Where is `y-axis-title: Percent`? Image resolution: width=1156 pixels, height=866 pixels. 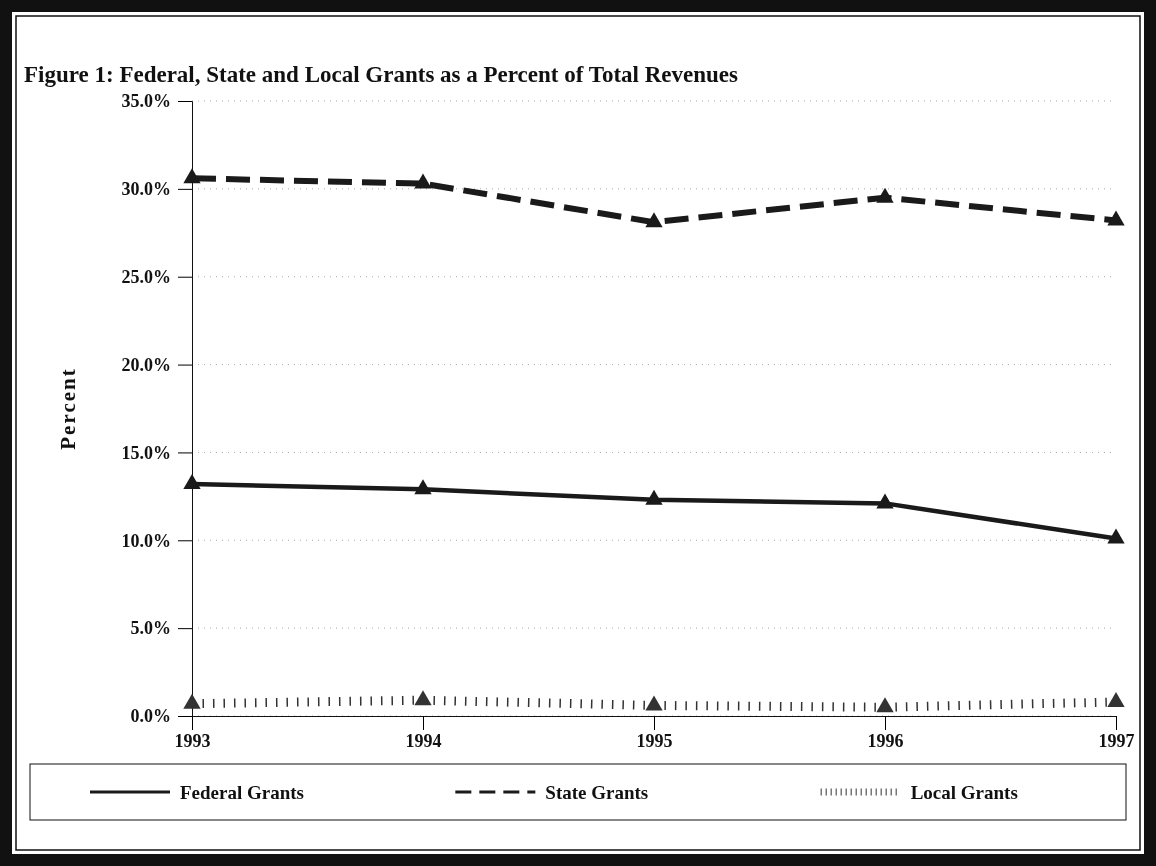 y-axis-title: Percent is located at coordinates (68, 408).